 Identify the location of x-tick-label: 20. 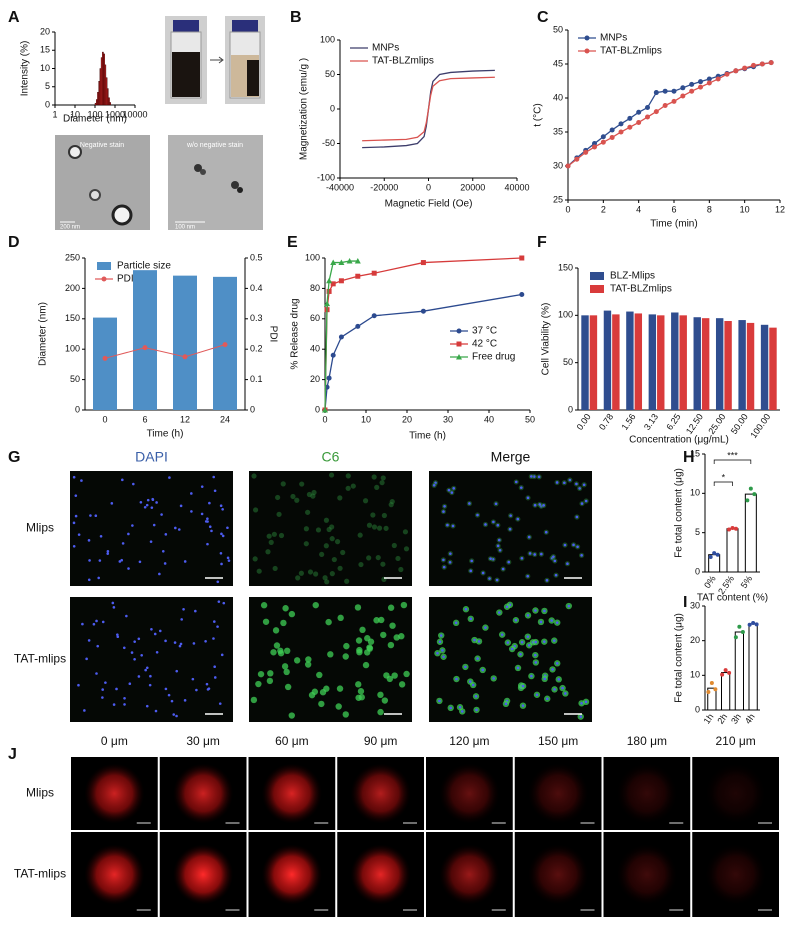
(407, 419).